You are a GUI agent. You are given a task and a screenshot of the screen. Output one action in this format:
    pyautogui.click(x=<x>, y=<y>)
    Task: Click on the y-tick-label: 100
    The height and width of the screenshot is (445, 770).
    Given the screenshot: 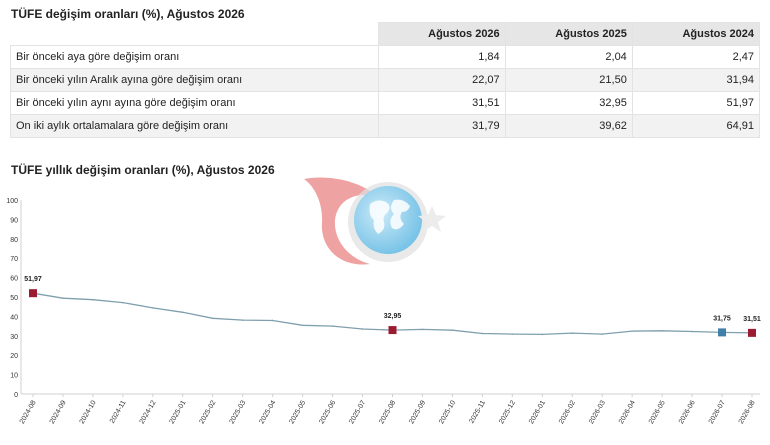 What is the action you would take?
    pyautogui.click(x=12, y=201)
    